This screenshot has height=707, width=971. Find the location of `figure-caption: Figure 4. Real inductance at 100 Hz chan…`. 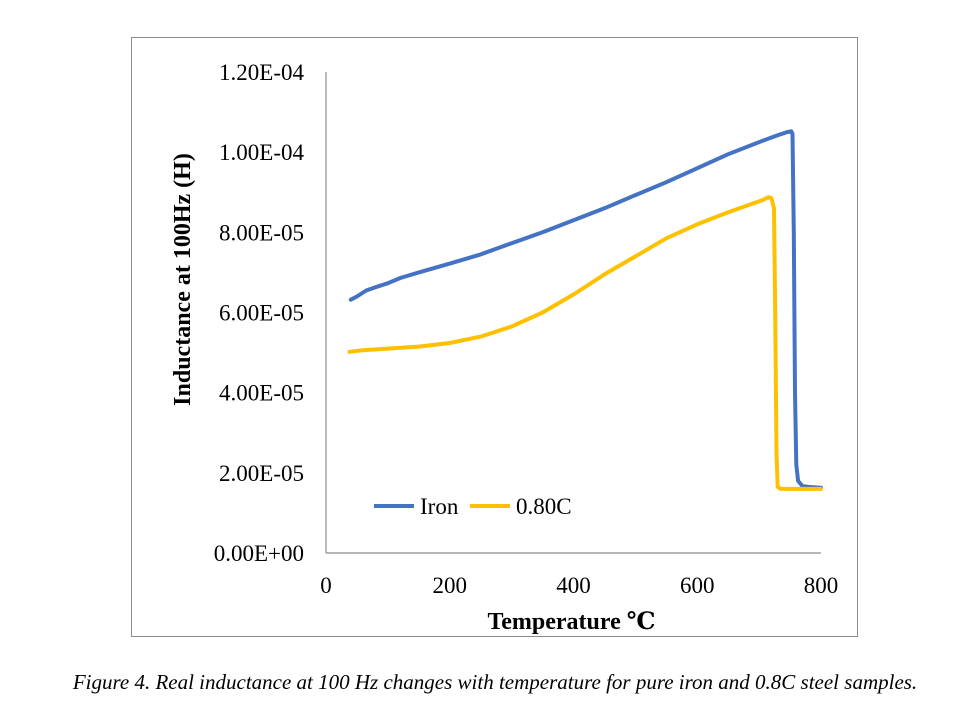

figure-caption: Figure 4. Real inductance at 100 Hz chan… is located at coordinates (495, 682).